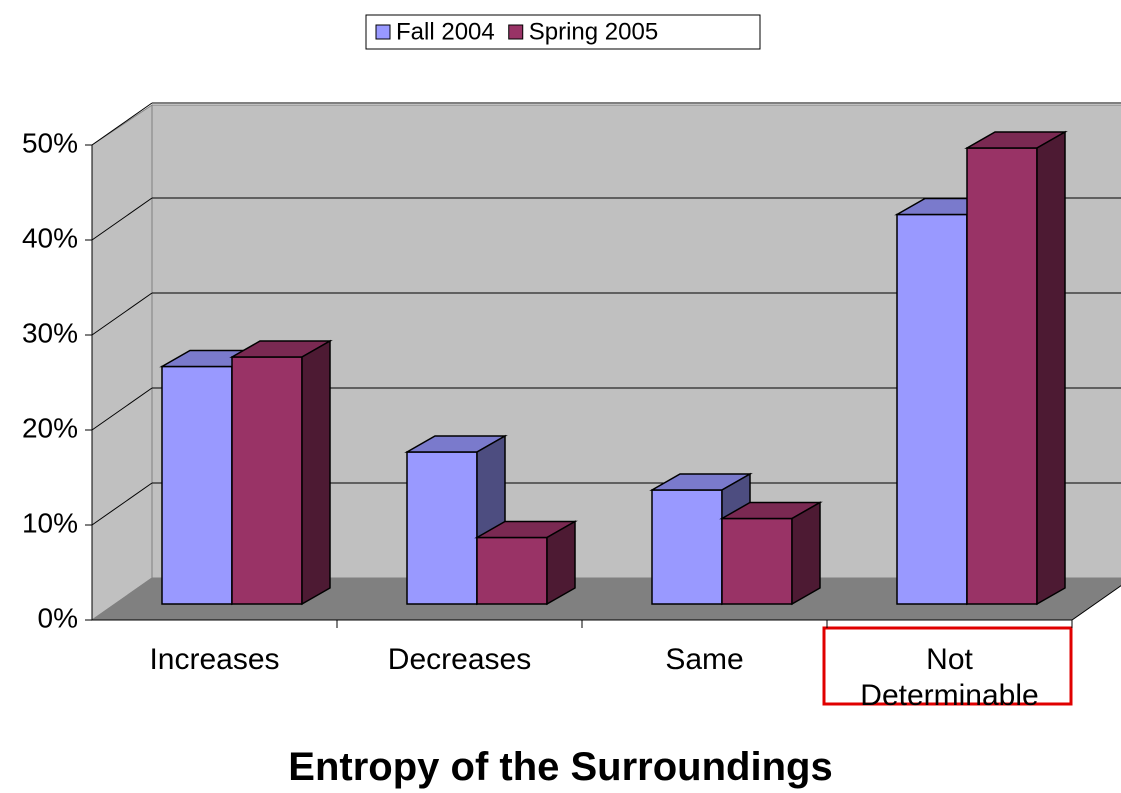 The image size is (1121, 793). What do you see at coordinates (50, 332) in the screenshot?
I see `y-tick-label: 30%` at bounding box center [50, 332].